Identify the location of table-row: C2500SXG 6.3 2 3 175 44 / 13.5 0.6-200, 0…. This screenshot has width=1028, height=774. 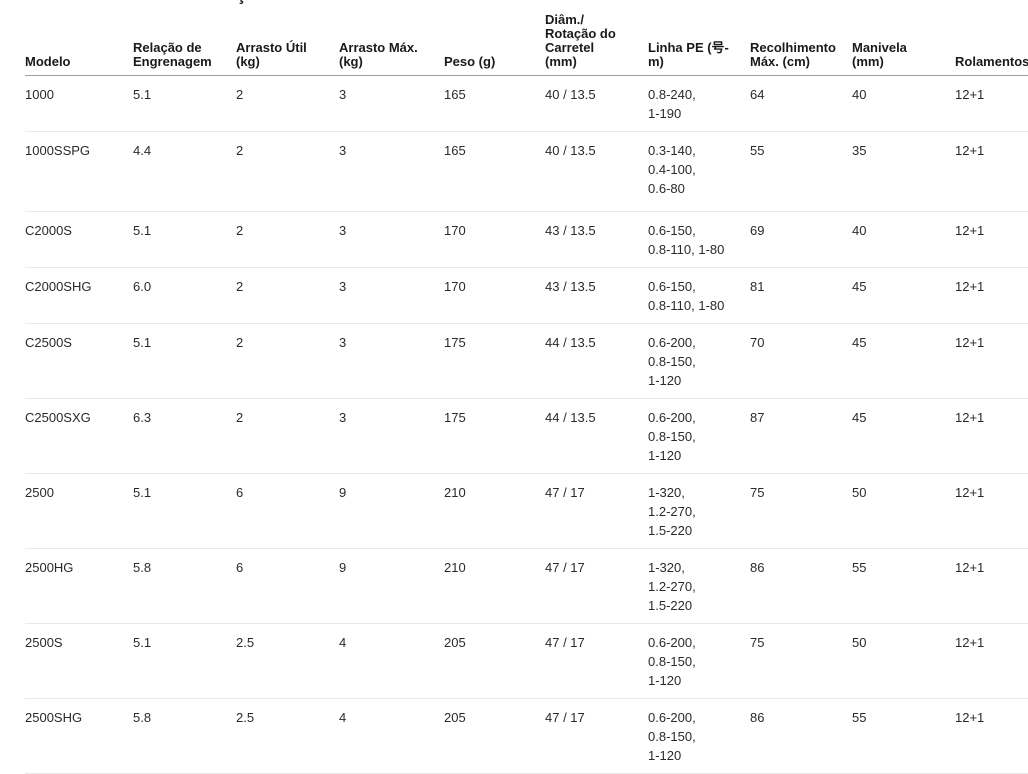
(526, 436).